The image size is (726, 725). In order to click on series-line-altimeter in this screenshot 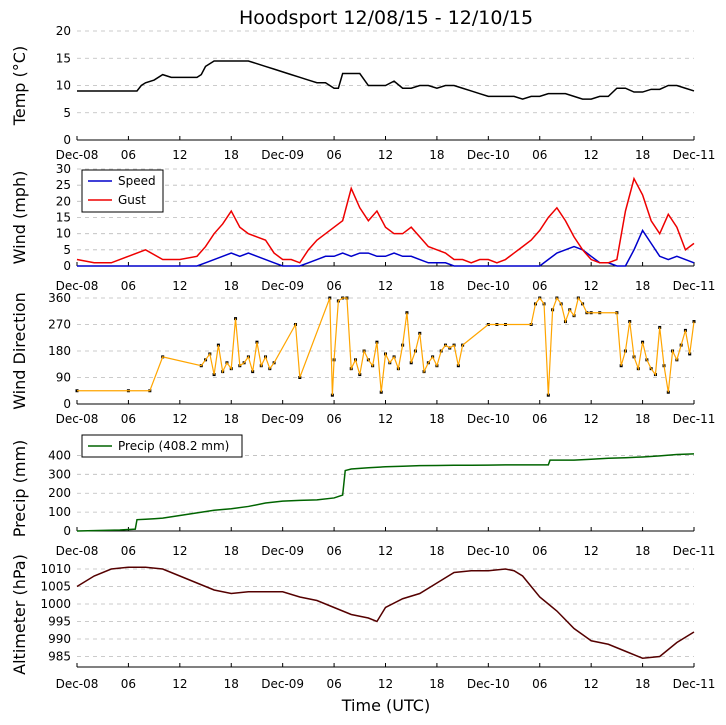, I will do `click(385, 613)`.